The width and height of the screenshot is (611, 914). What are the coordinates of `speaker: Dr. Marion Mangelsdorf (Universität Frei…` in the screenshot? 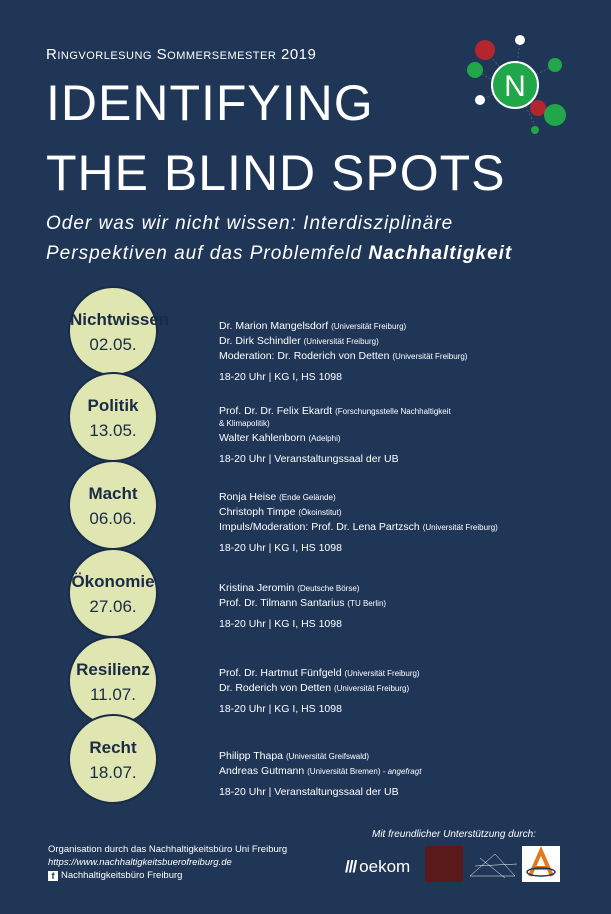 It's located at (343, 326).